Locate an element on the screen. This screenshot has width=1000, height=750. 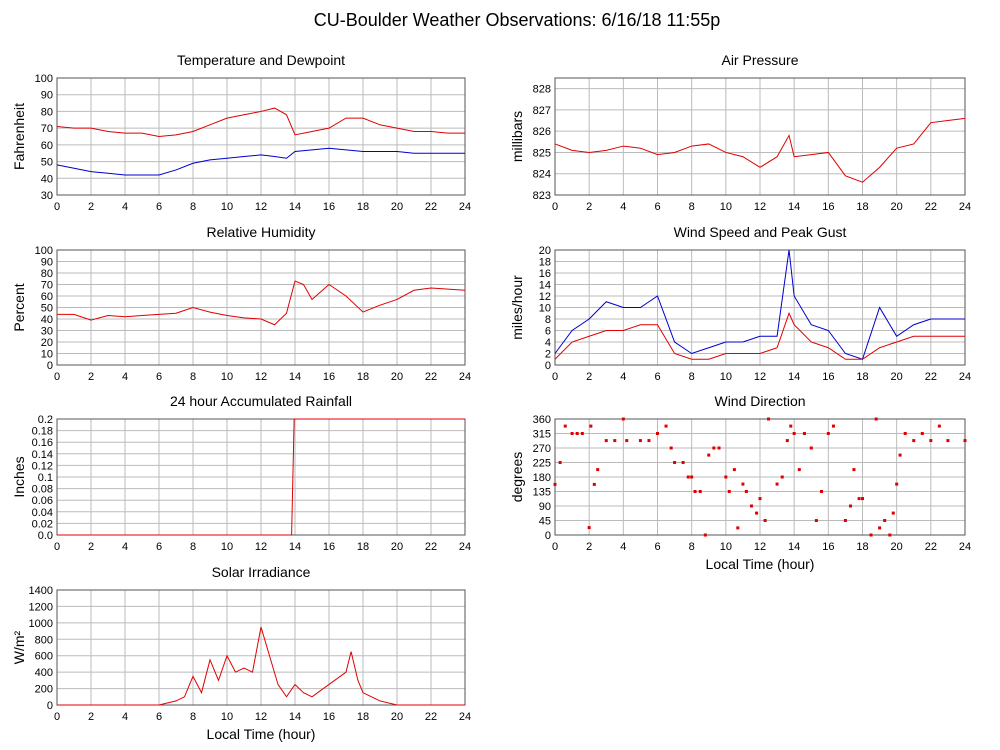
y-tick-label: 360 is located at coordinates (542, 420).